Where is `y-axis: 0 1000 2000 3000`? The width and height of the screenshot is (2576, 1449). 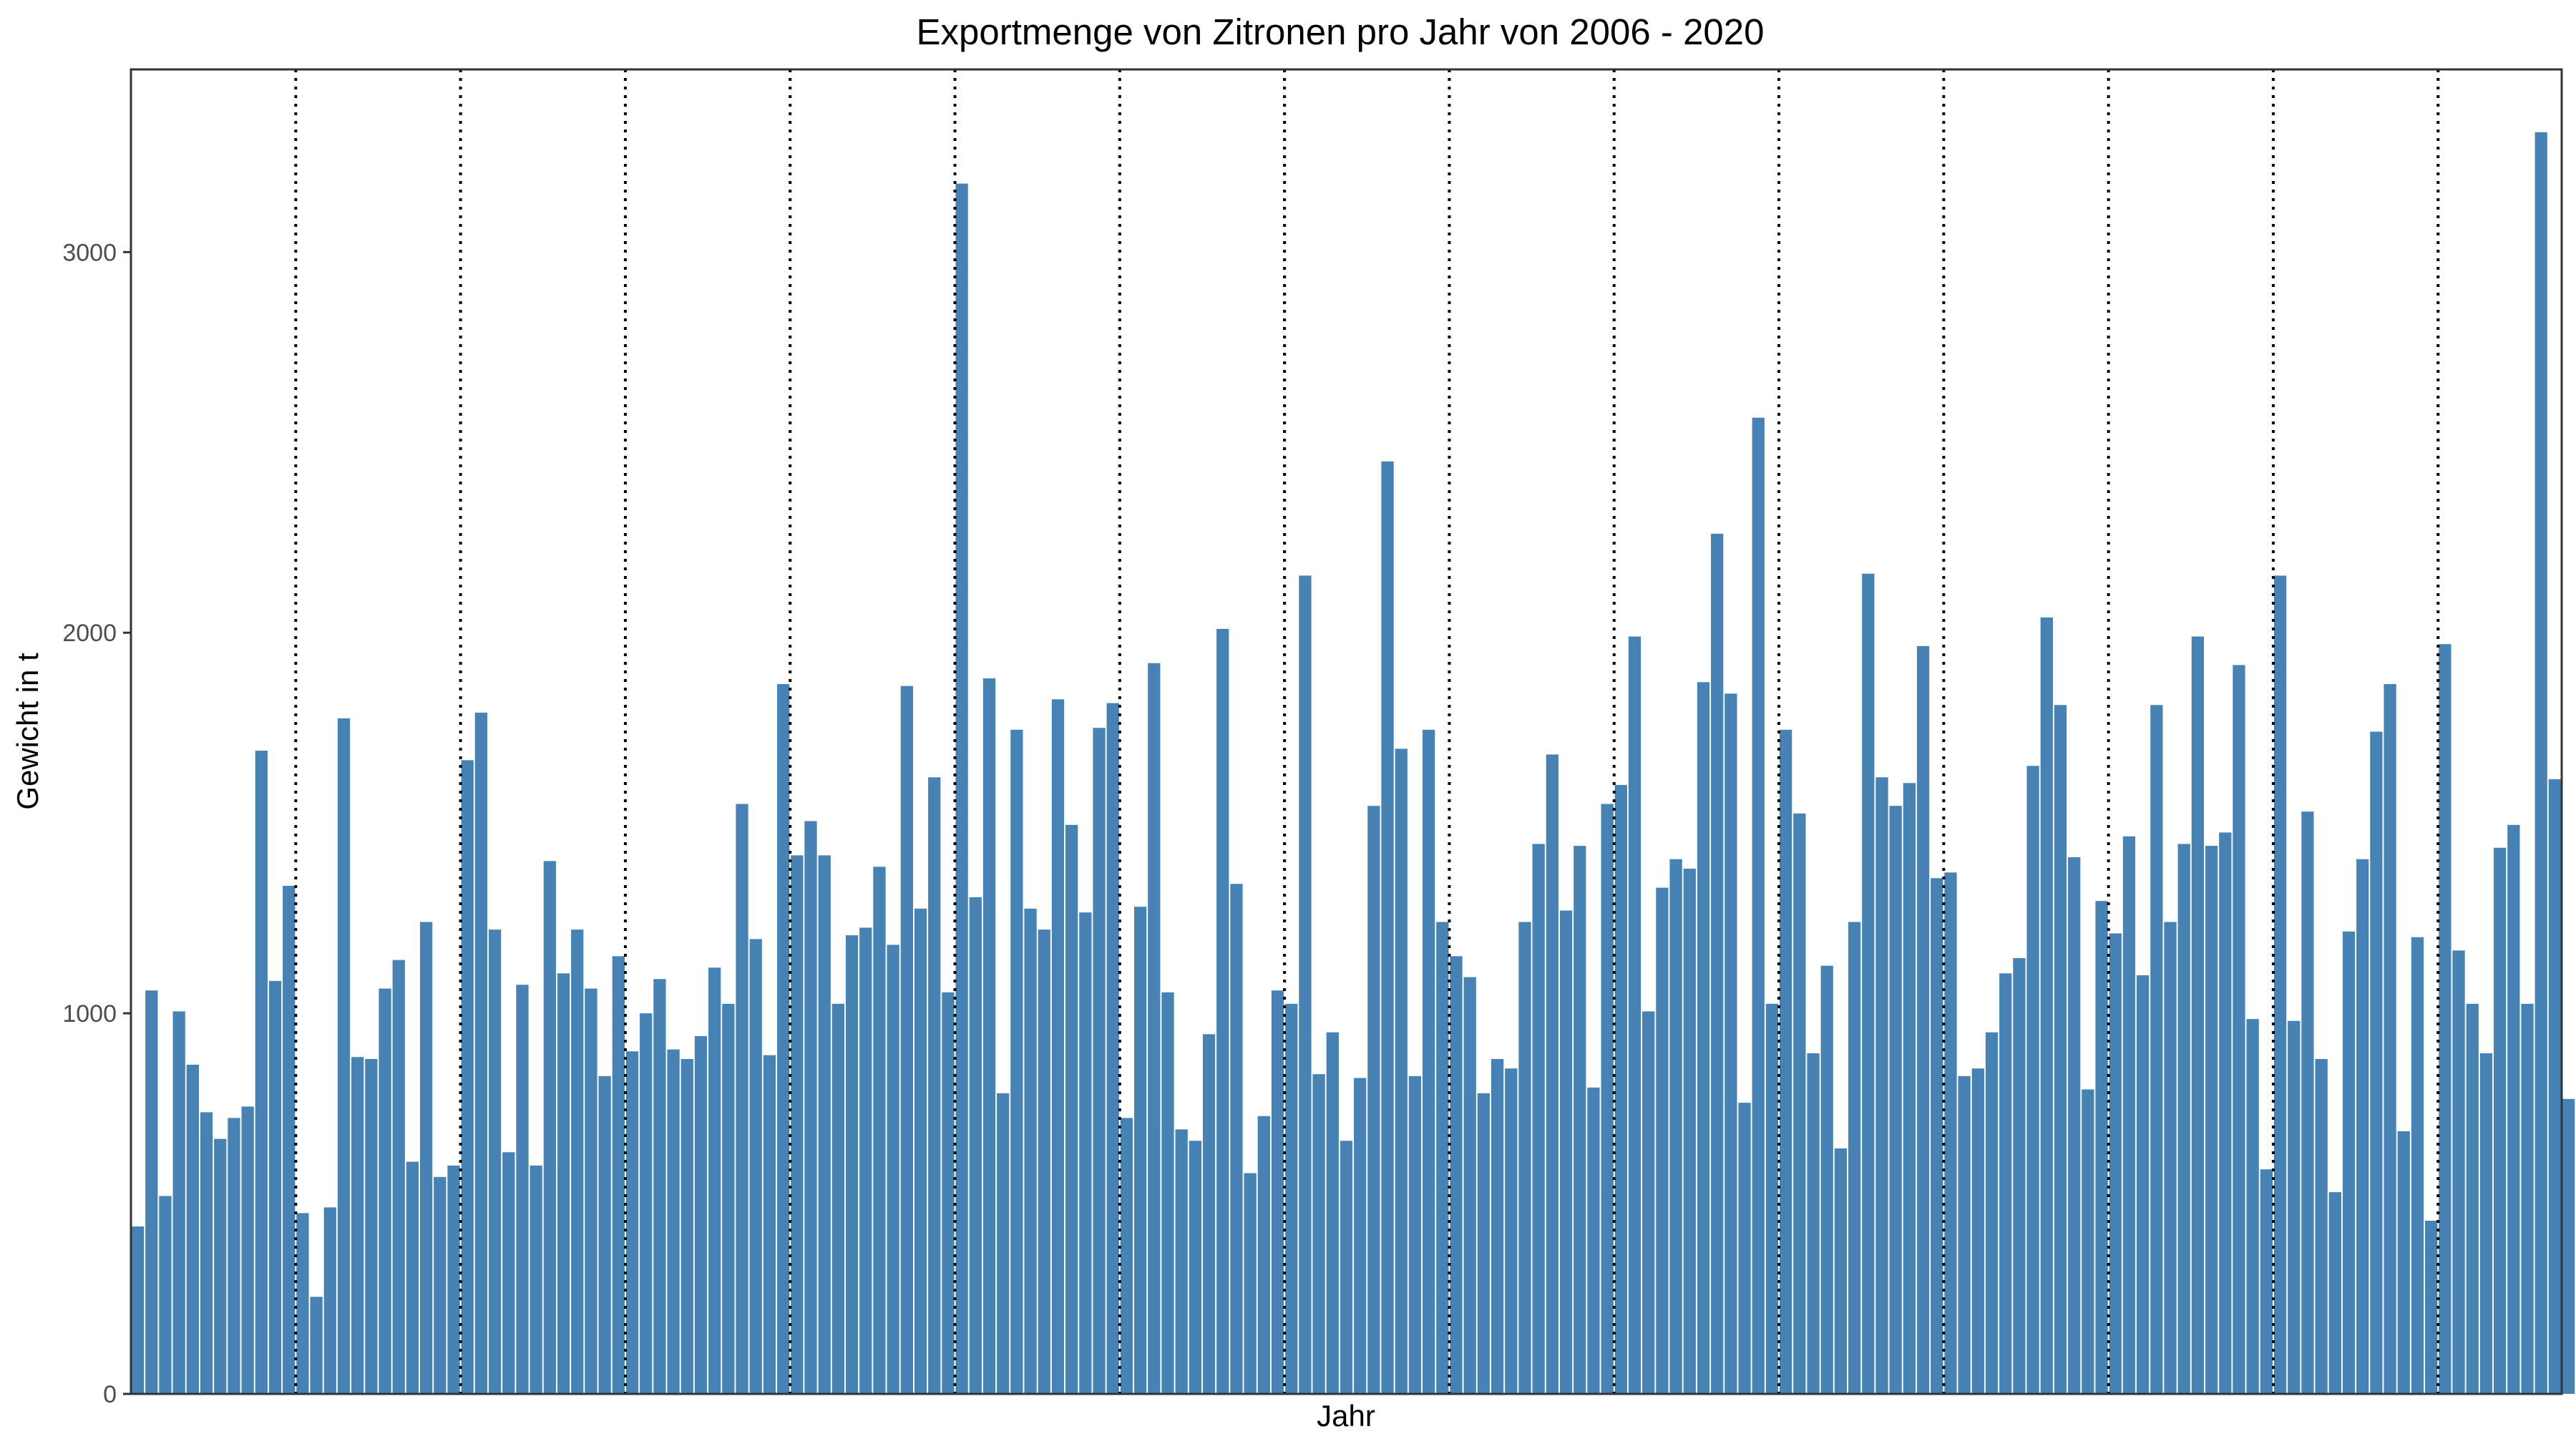 y-axis: 0 1000 2000 3000 is located at coordinates (96, 823).